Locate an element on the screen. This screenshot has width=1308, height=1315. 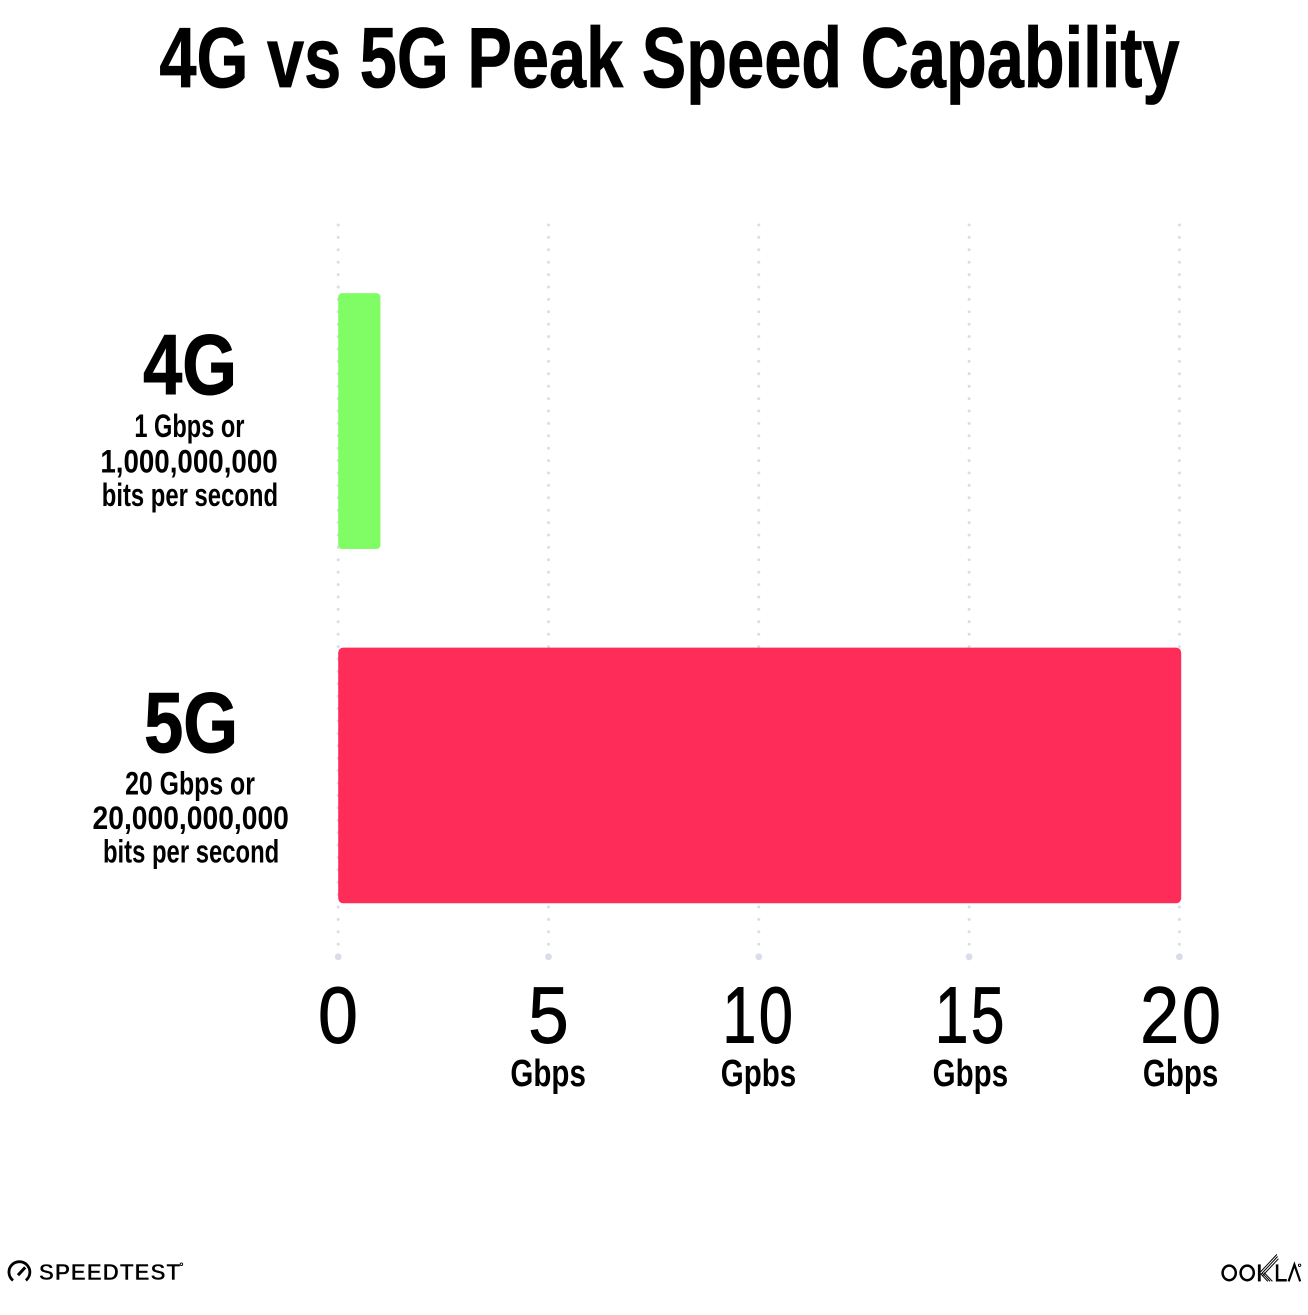
svg-text: 20,000,000,000 is located at coordinates (191, 818).